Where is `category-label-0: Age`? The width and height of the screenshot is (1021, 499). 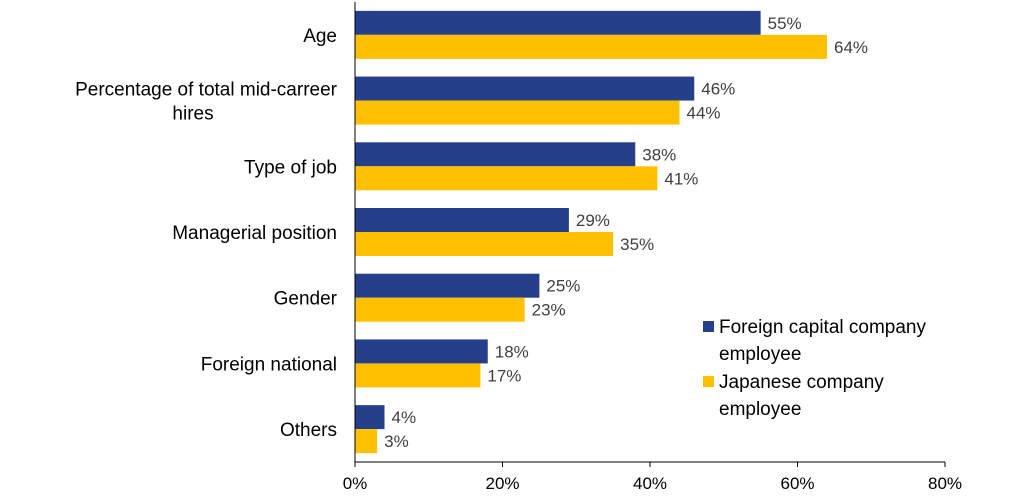 category-label-0: Age is located at coordinates (320, 36).